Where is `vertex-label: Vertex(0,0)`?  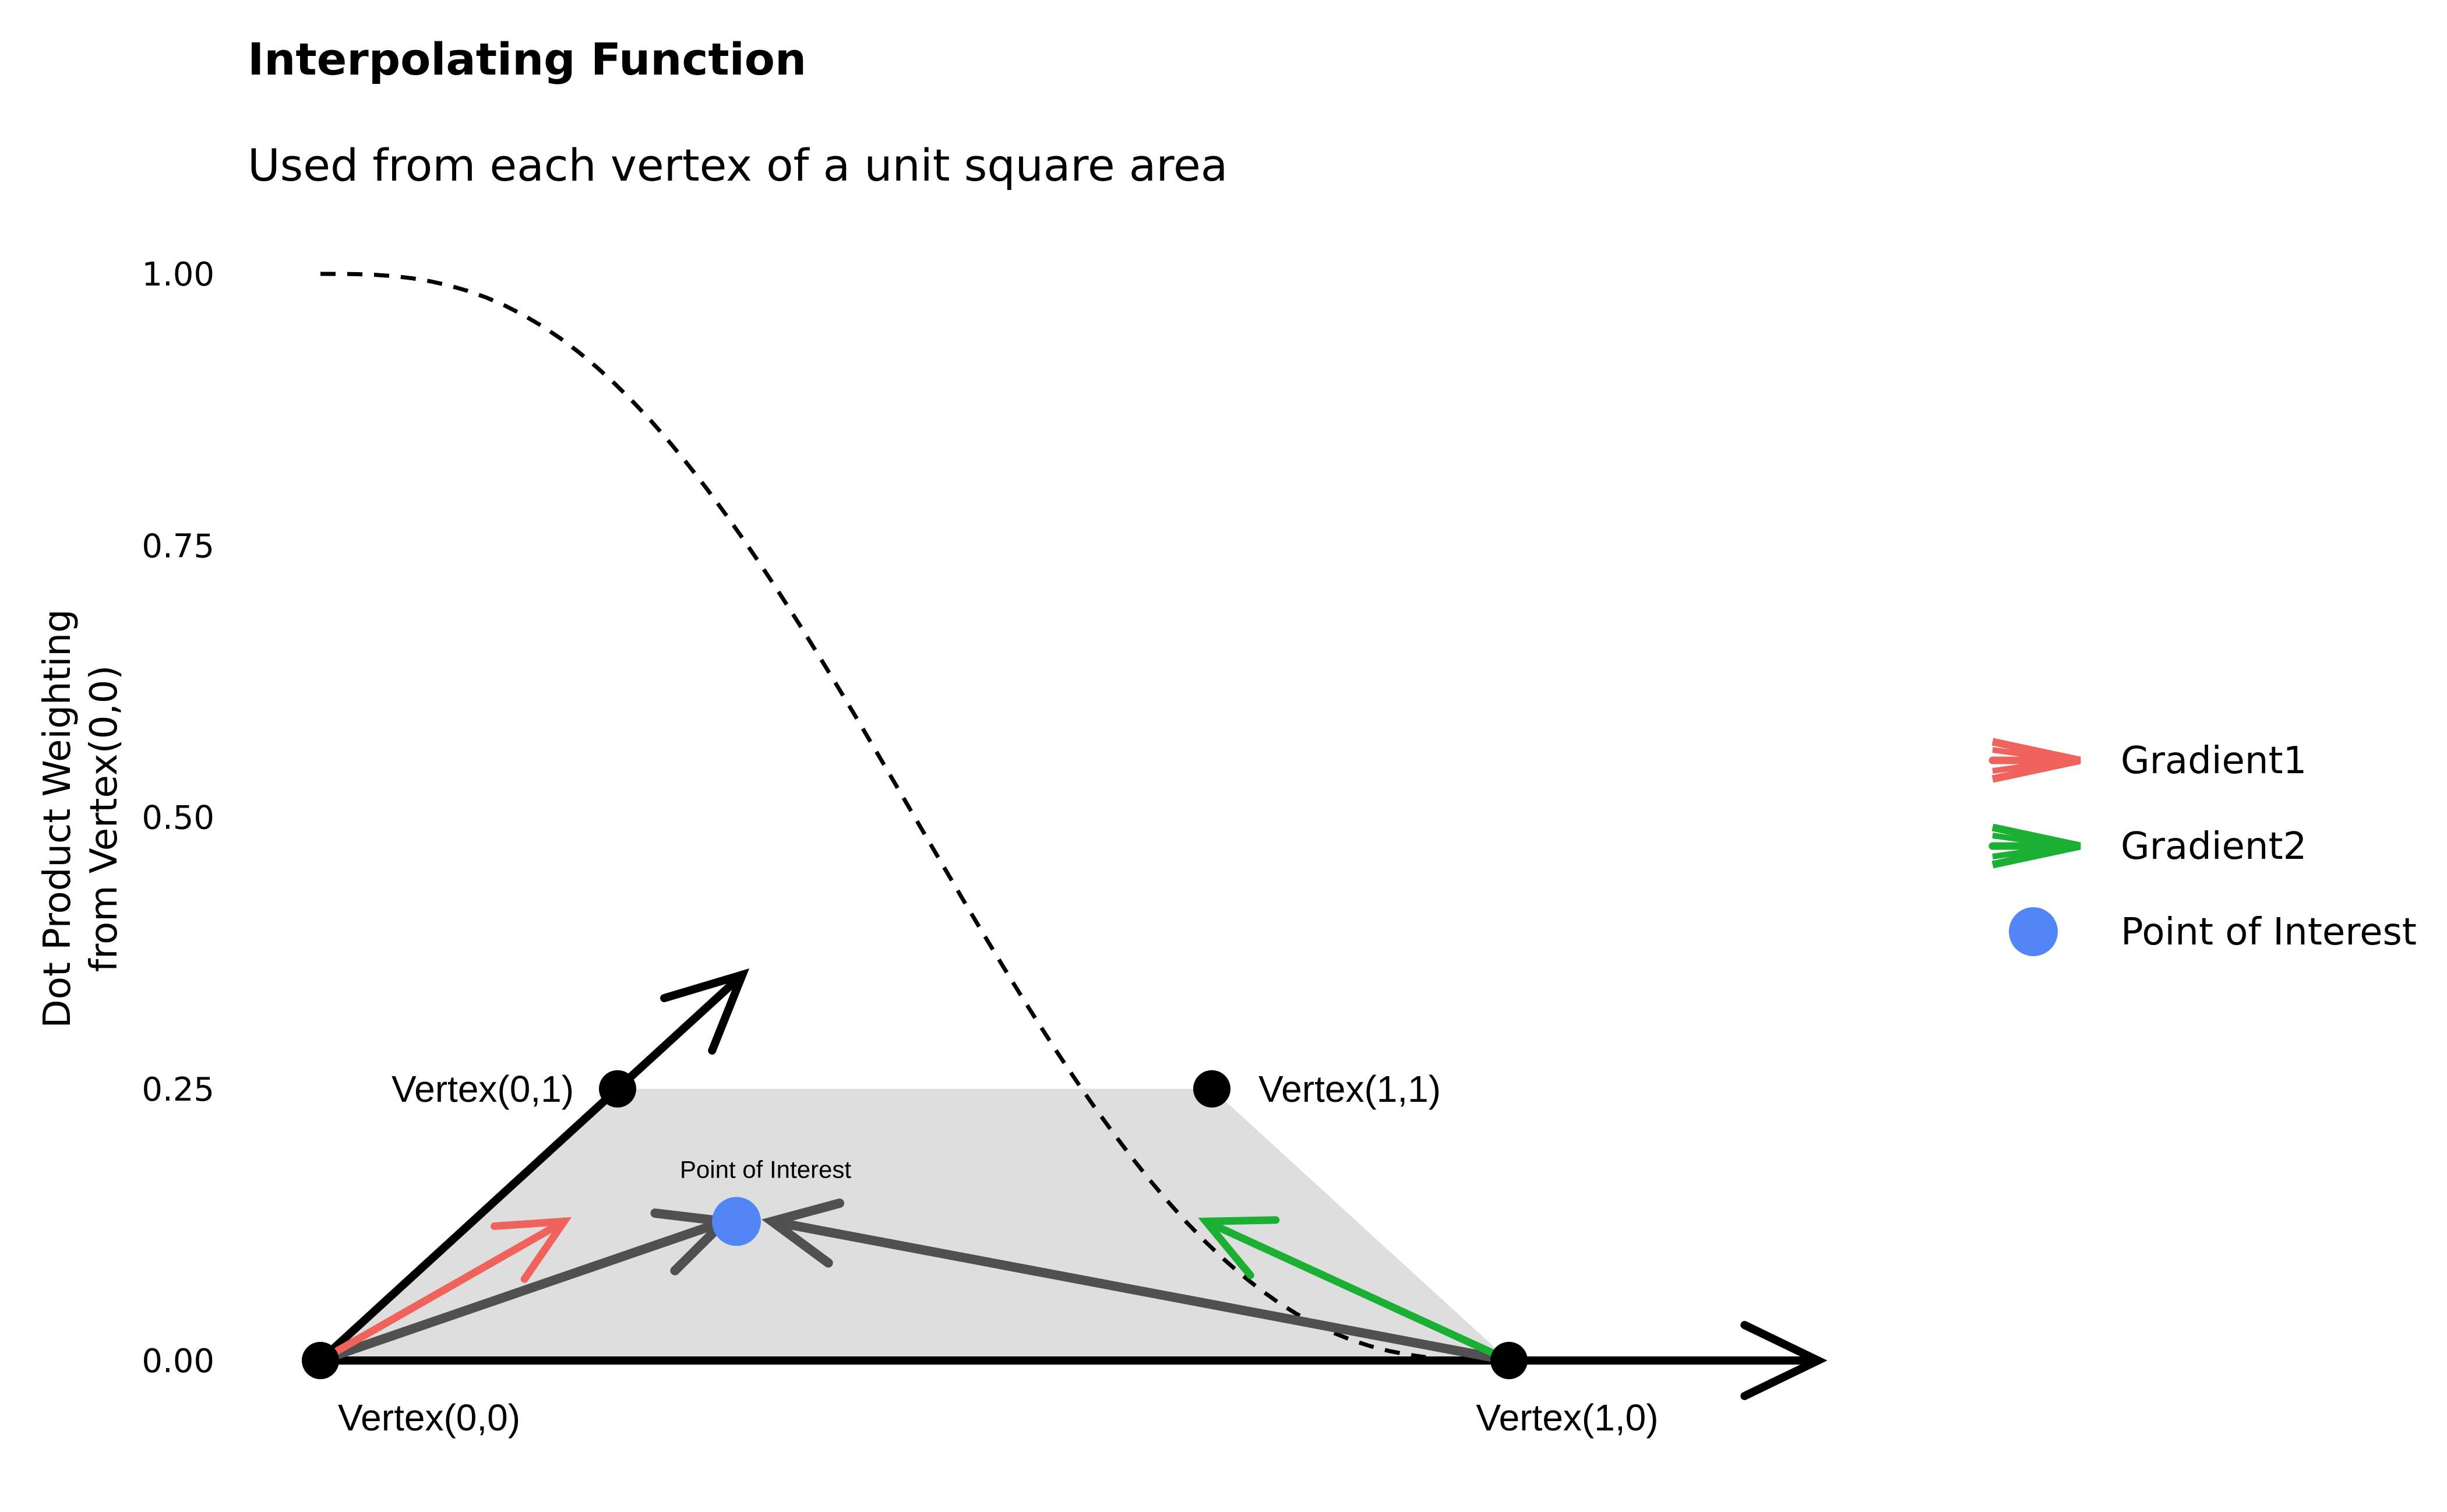 vertex-label: Vertex(0,0) is located at coordinates (429, 1418).